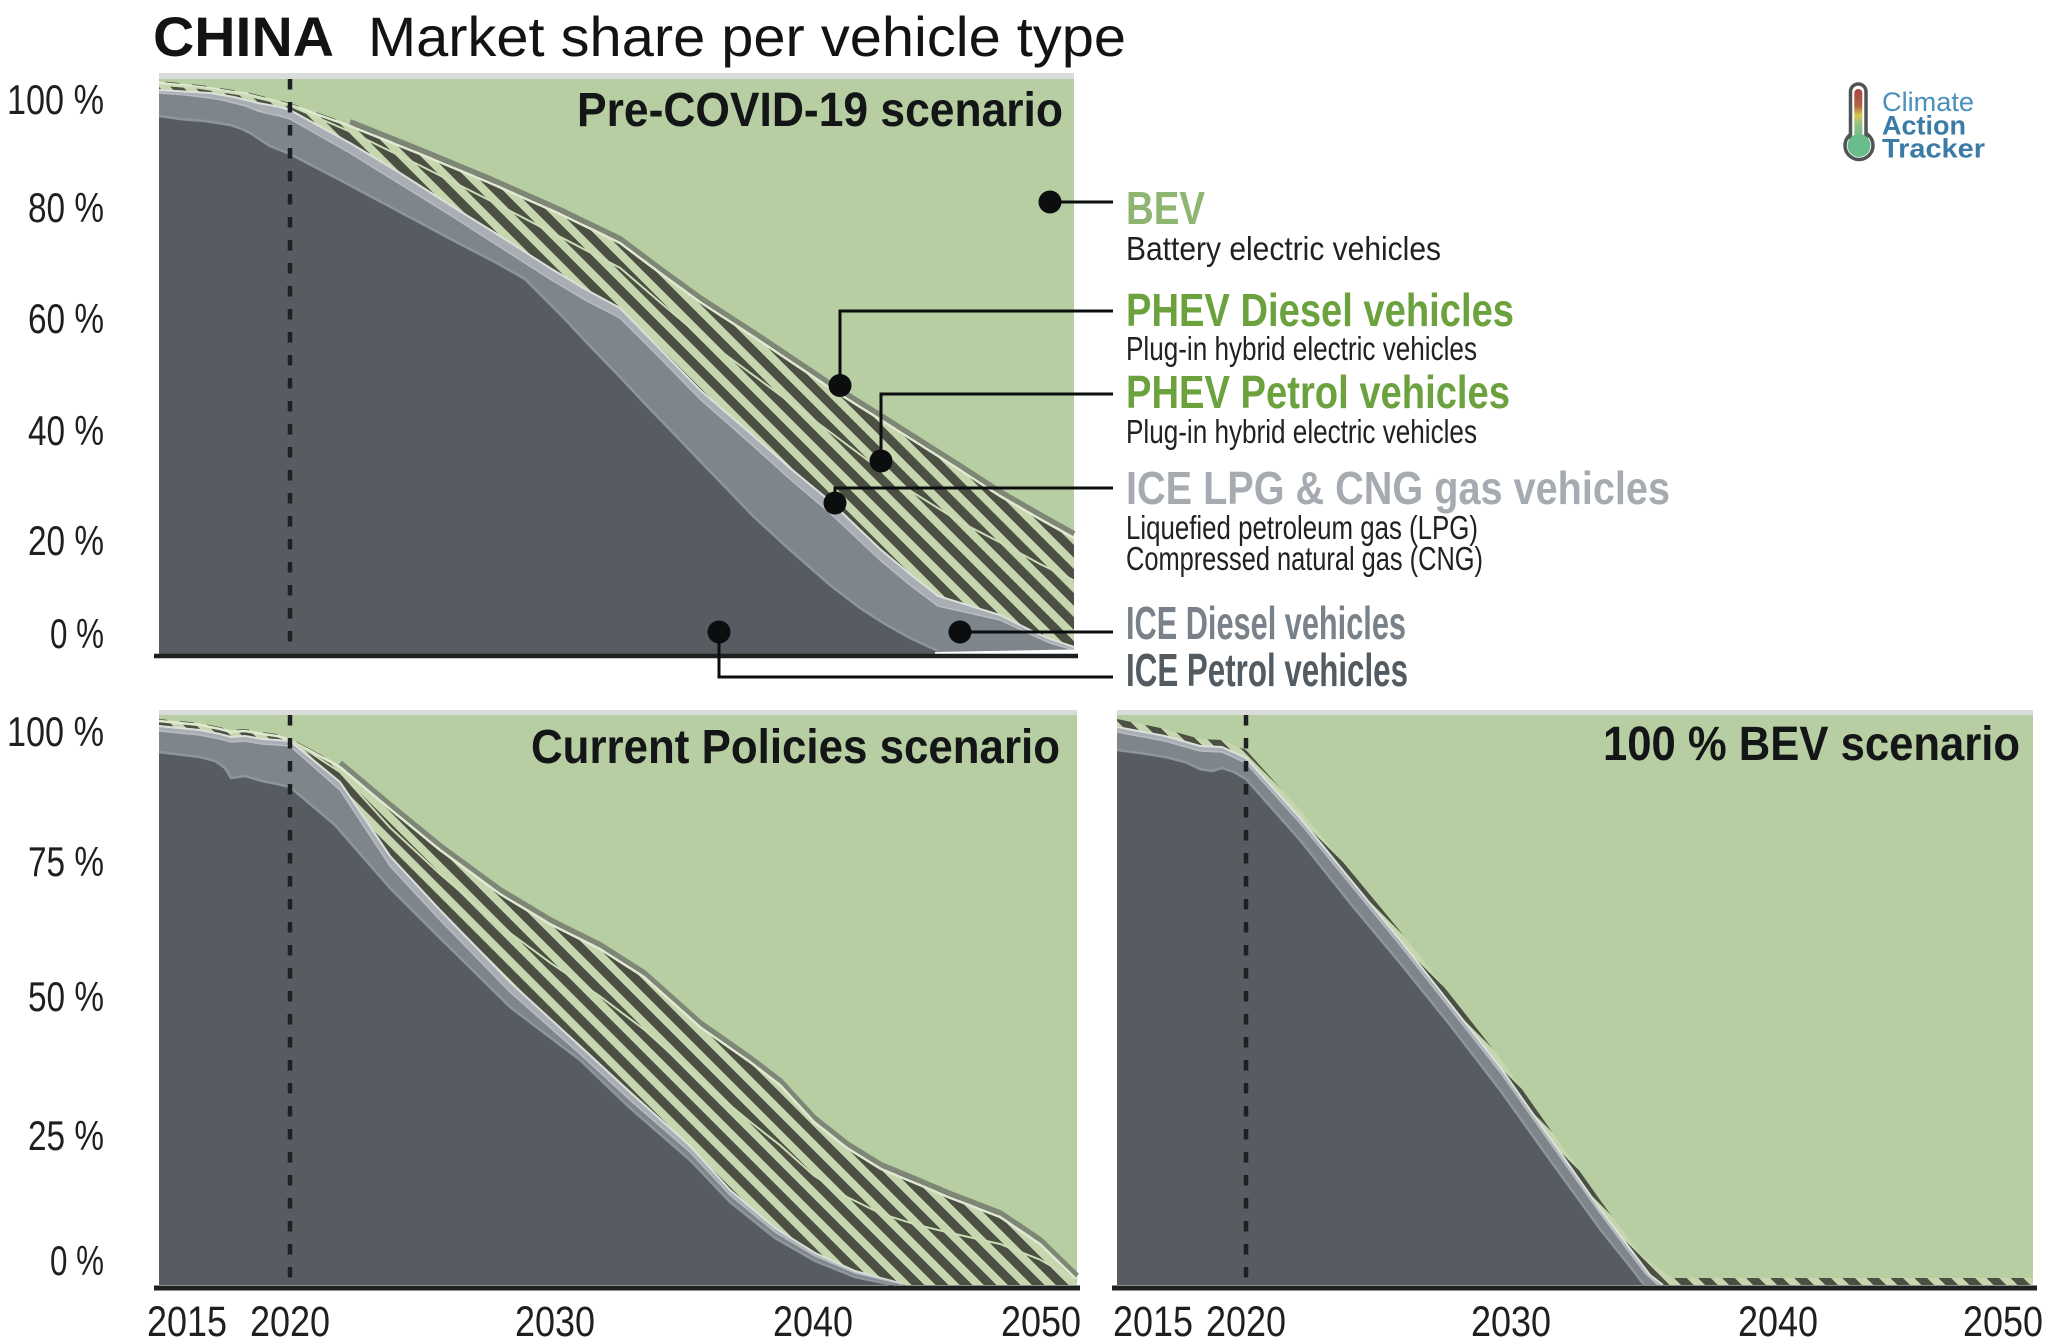 The height and width of the screenshot is (1338, 2048). What do you see at coordinates (66, 540) in the screenshot?
I see `svg-text: 20 %` at bounding box center [66, 540].